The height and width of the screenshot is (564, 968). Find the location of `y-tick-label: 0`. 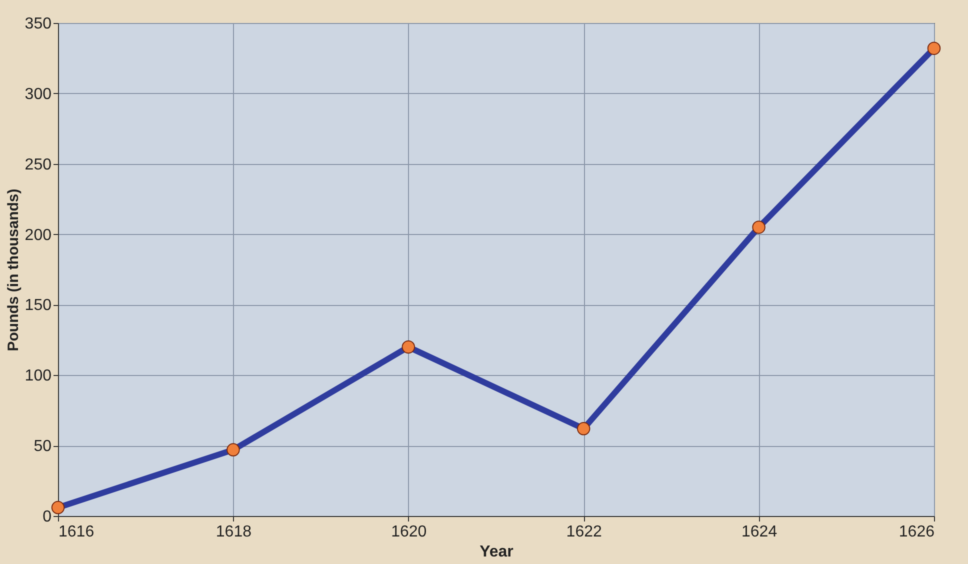

y-tick-label: 0 is located at coordinates (47, 517).